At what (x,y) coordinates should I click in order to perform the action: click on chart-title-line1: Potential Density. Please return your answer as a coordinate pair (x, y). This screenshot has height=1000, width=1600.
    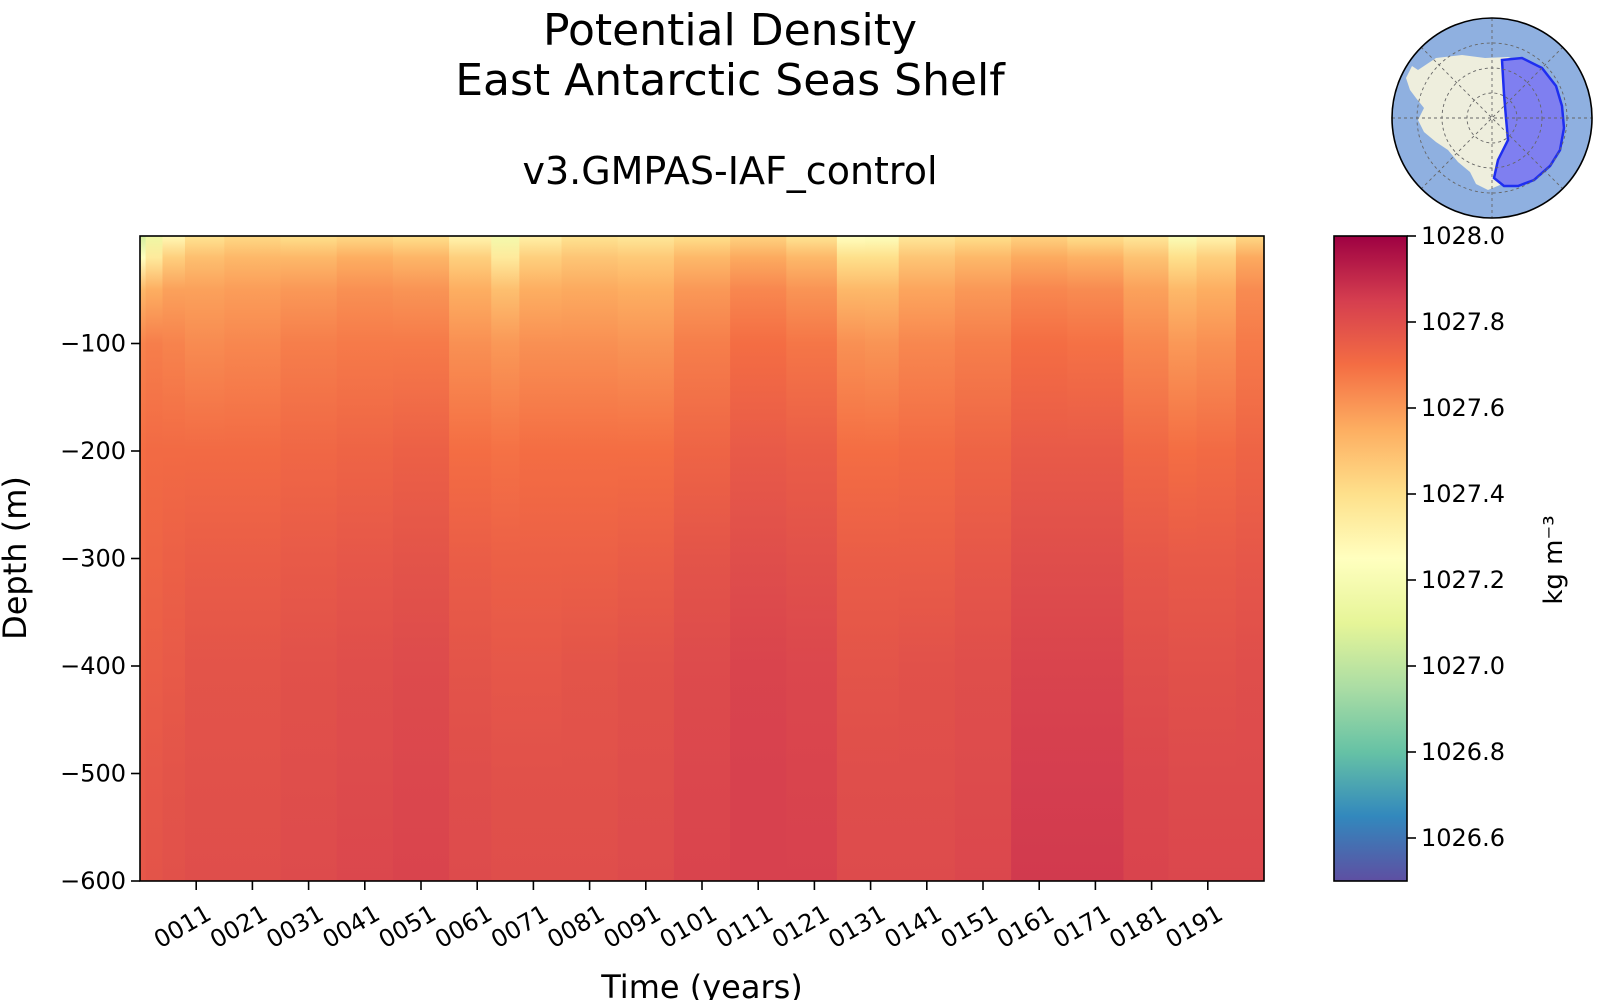
    Looking at the image, I should click on (730, 30).